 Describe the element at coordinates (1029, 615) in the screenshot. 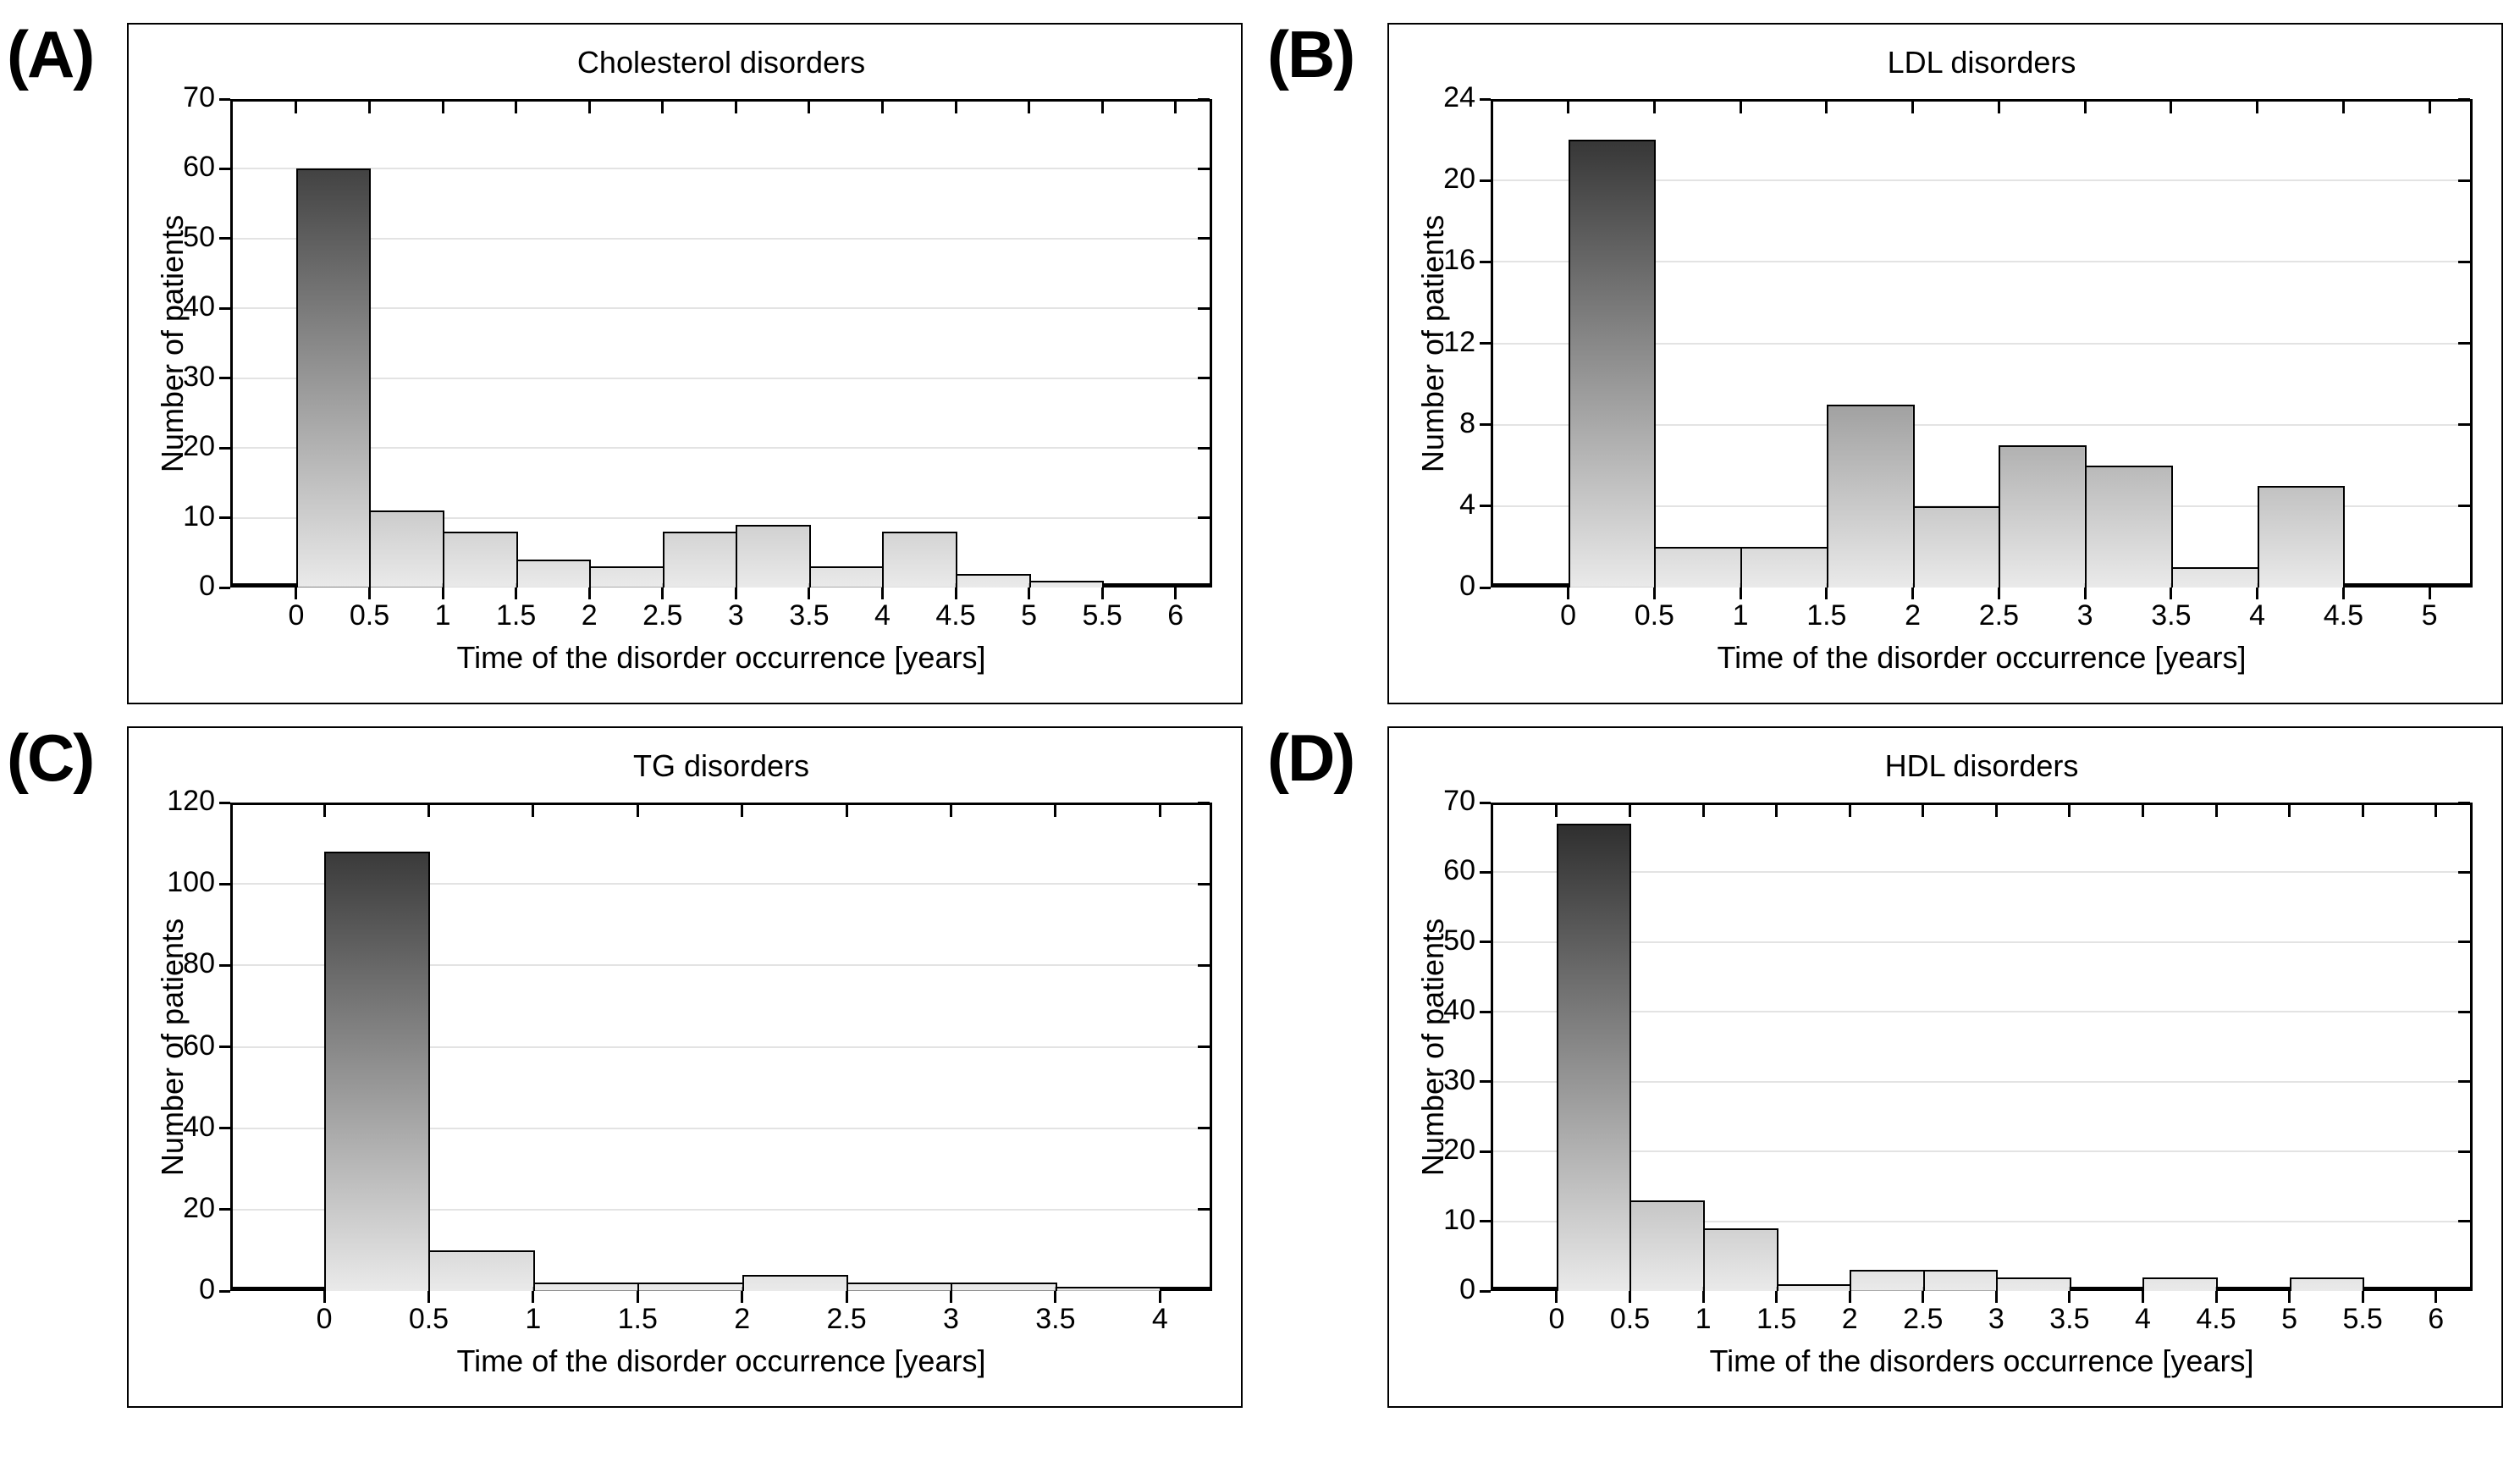

I see `x-tick-label: 5` at that location.